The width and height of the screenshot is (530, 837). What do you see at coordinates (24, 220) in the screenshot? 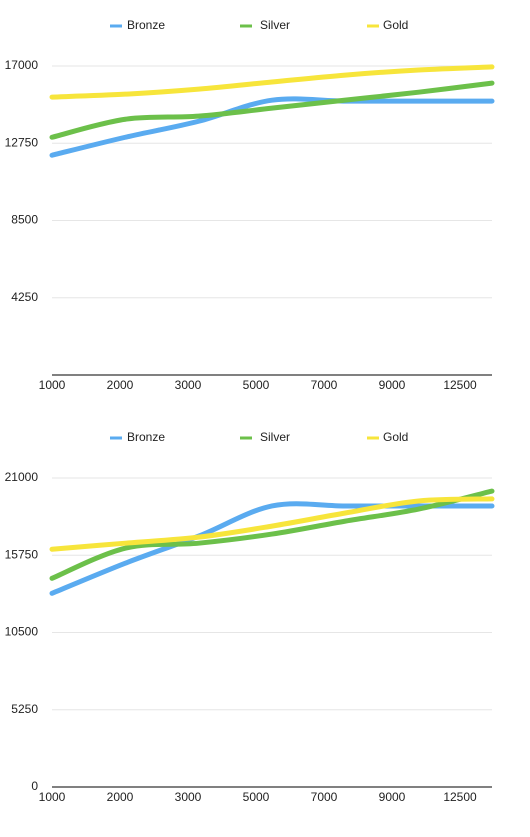
I see `y-tick-label: 8500` at bounding box center [24, 220].